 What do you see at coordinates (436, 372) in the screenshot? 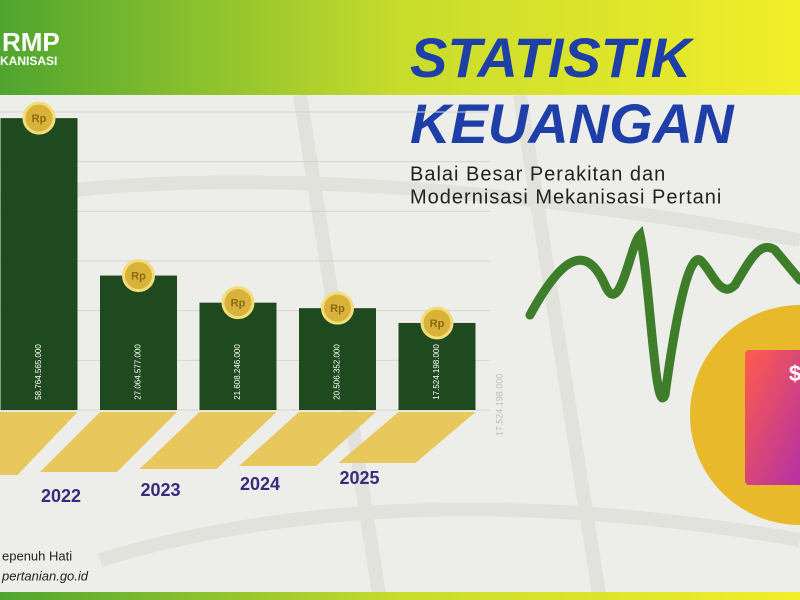
I see `value-label: 17.524.198.000` at bounding box center [436, 372].